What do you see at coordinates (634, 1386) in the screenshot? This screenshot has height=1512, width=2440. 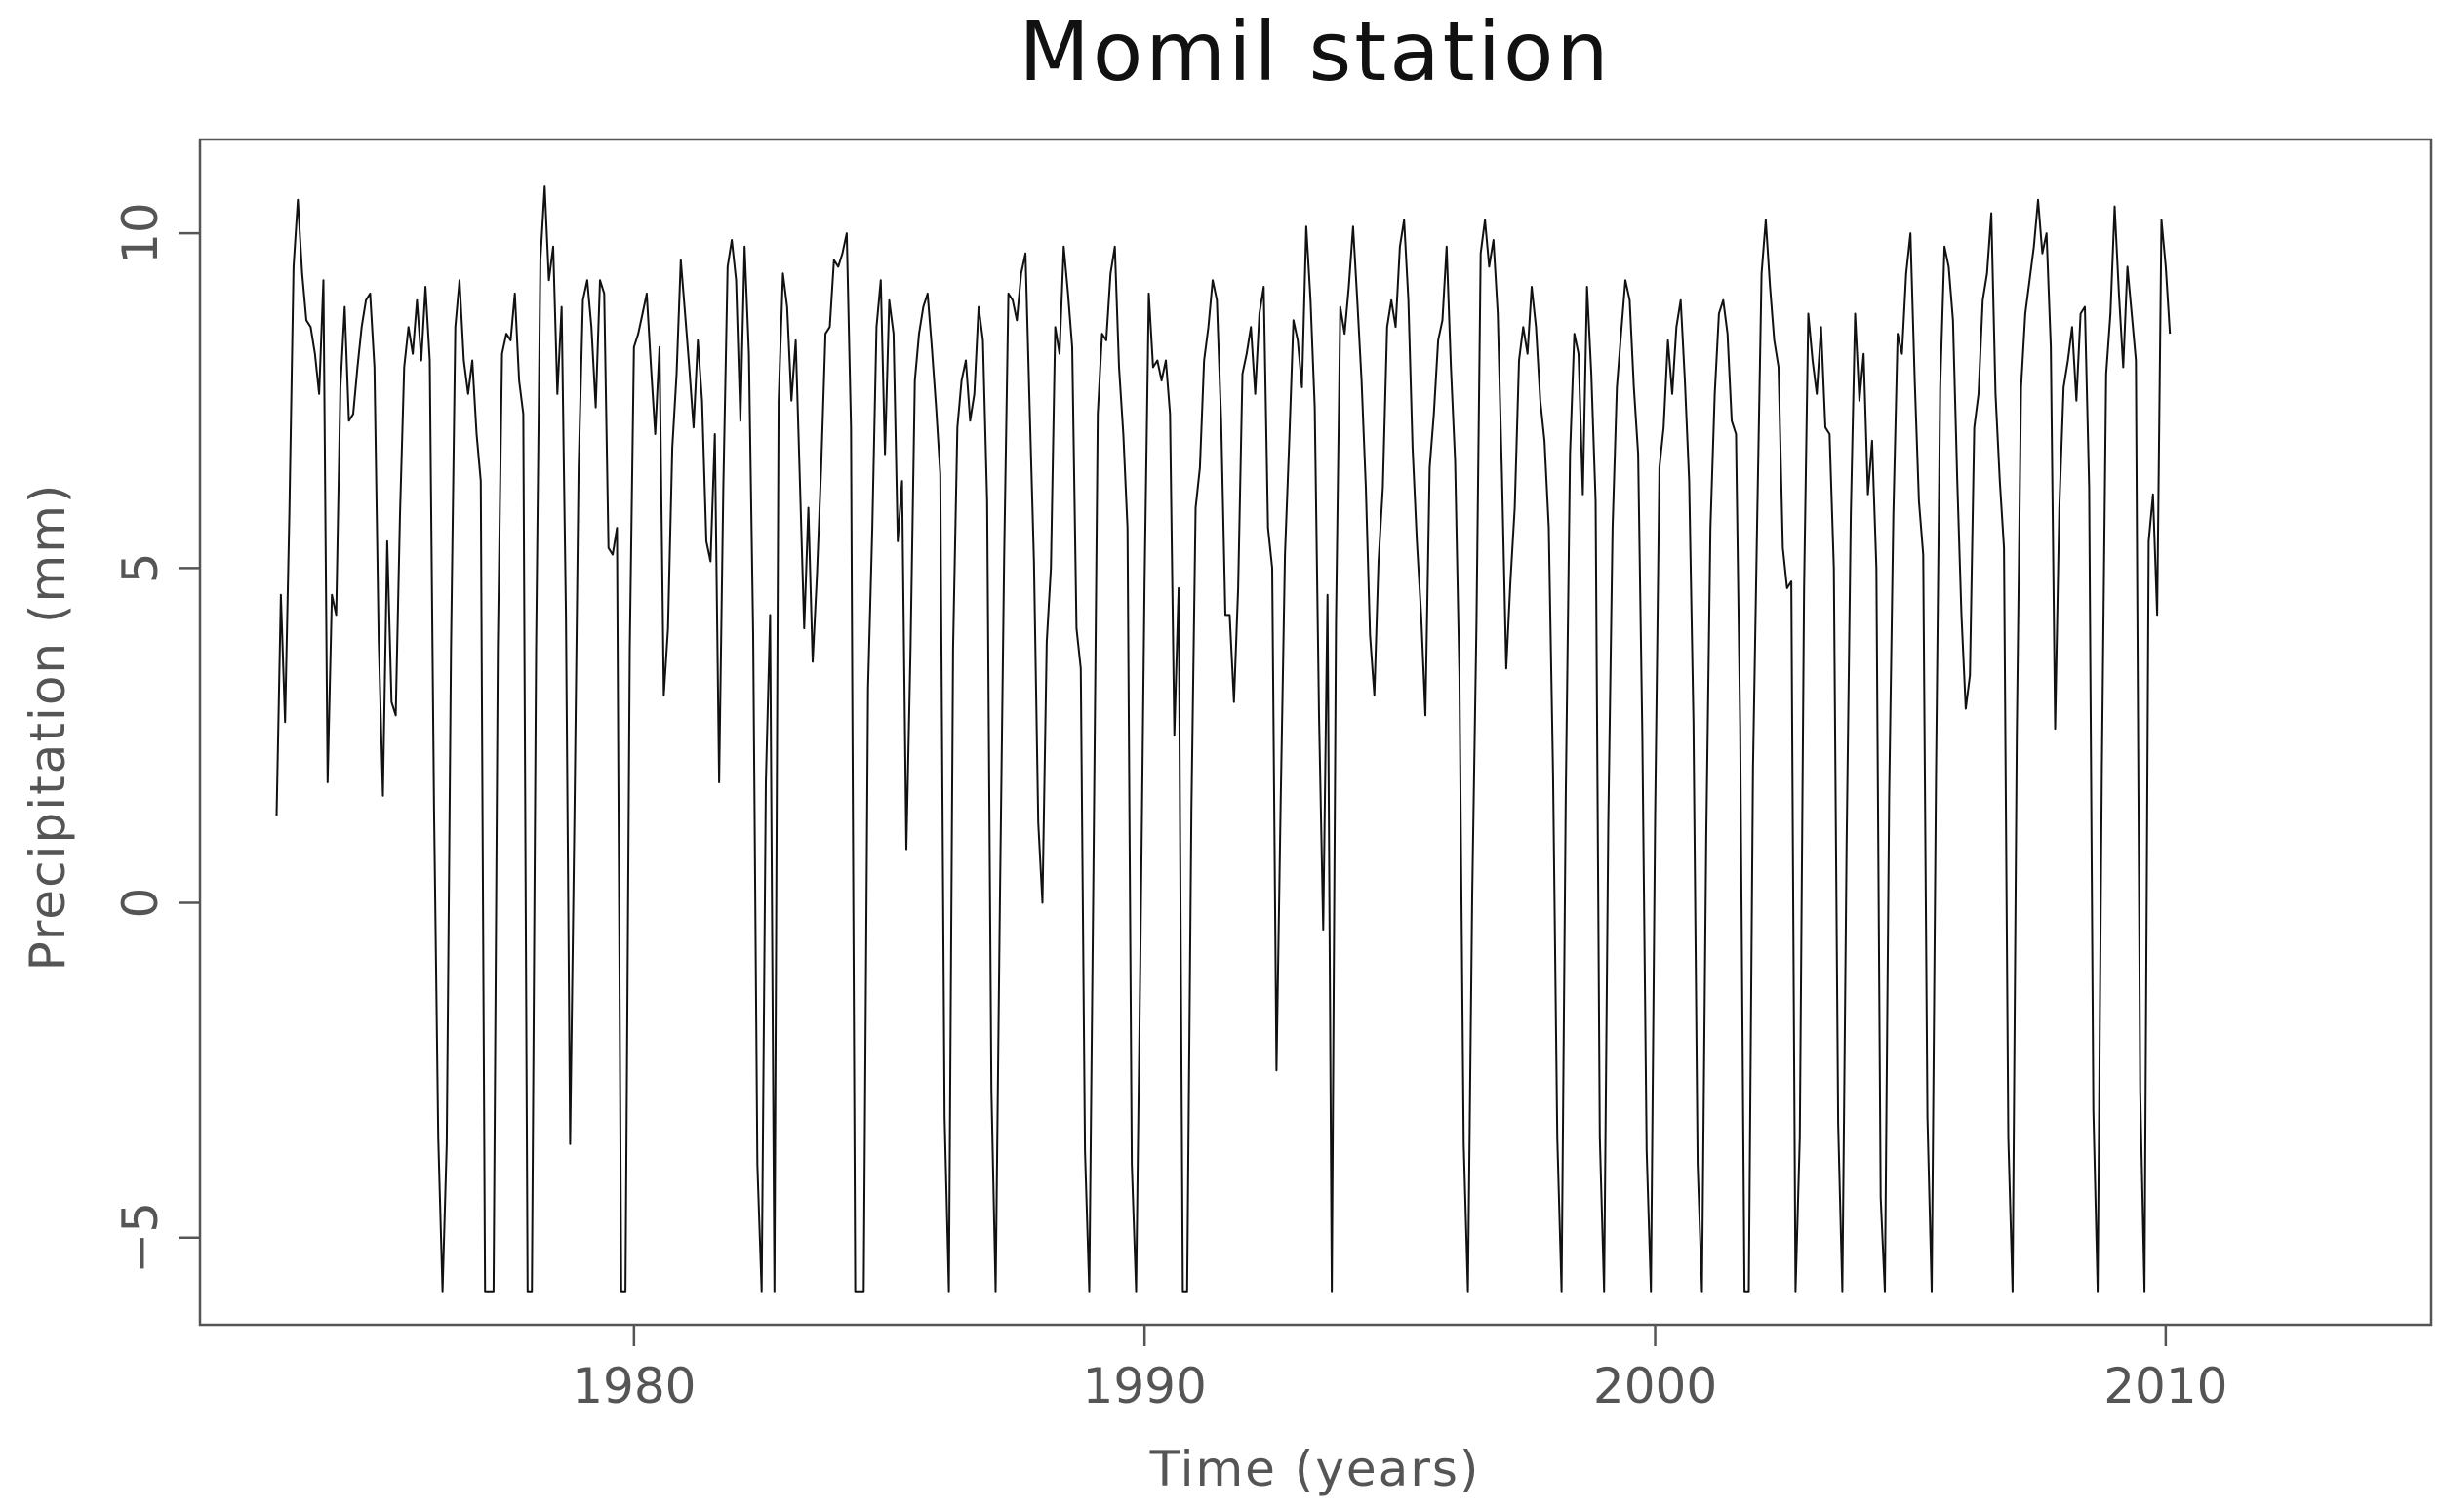 I see `x-tick-label: 1980` at bounding box center [634, 1386].